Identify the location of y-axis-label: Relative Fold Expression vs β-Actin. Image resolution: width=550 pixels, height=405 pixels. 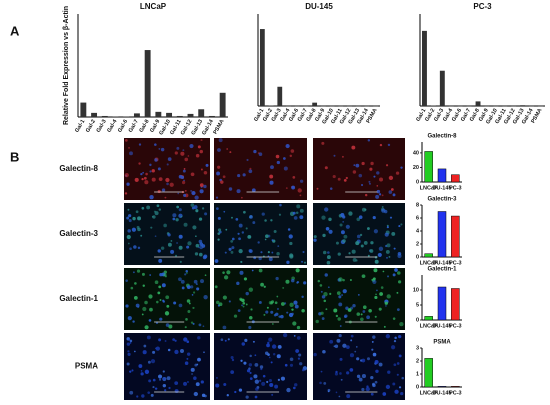
(66, 65).